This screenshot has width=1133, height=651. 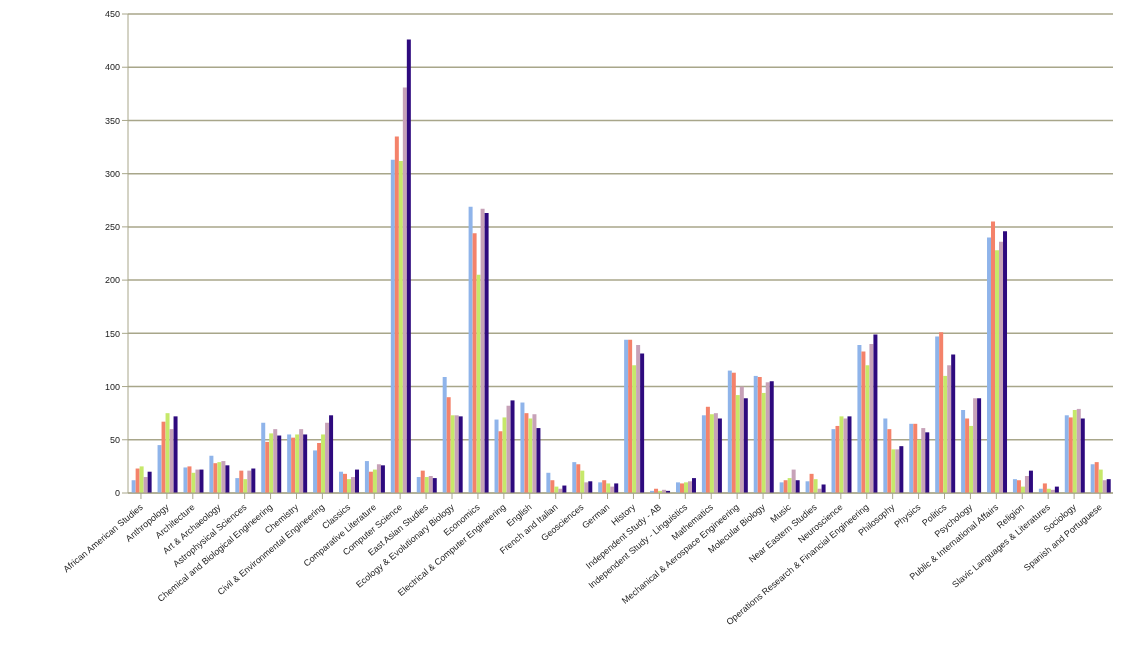 I want to click on y-tick-label: 100, so click(x=112, y=386).